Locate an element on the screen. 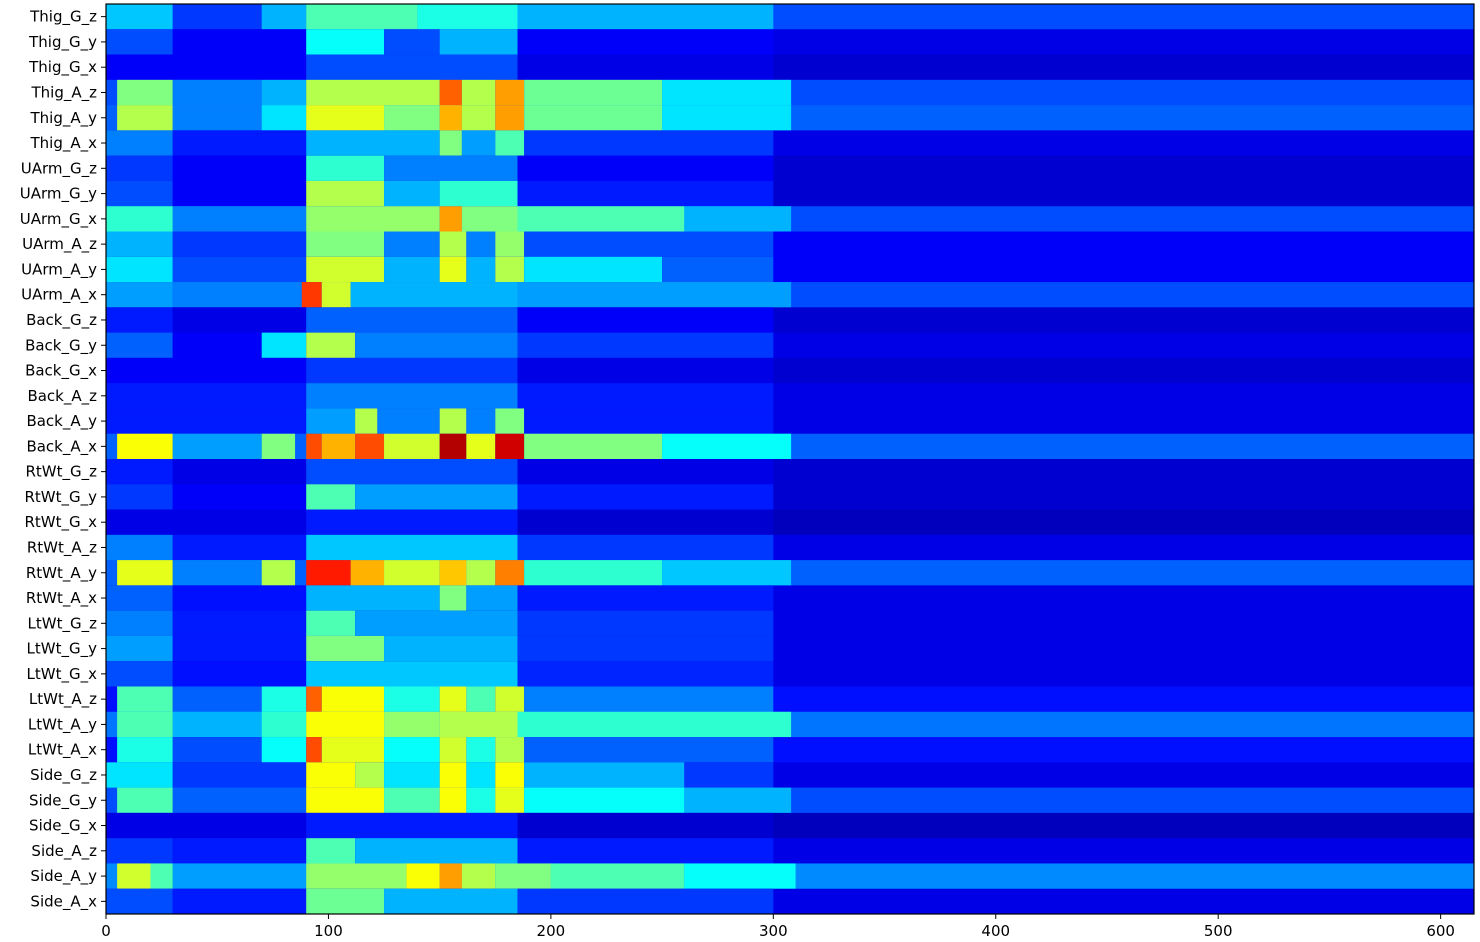  y-tick-label: RtWt_G_z is located at coordinates (61, 472).